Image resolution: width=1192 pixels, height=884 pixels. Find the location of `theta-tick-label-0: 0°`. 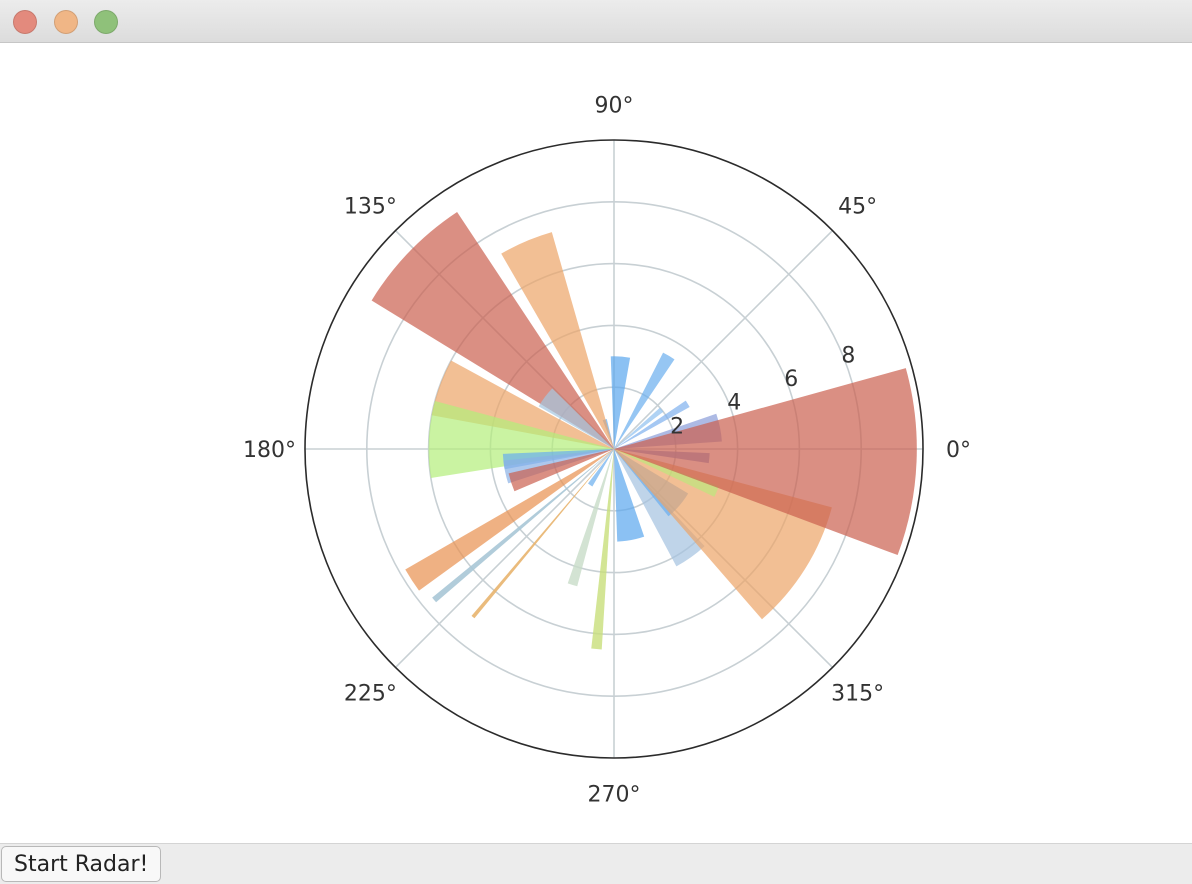

theta-tick-label-0: 0° is located at coordinates (958, 450).